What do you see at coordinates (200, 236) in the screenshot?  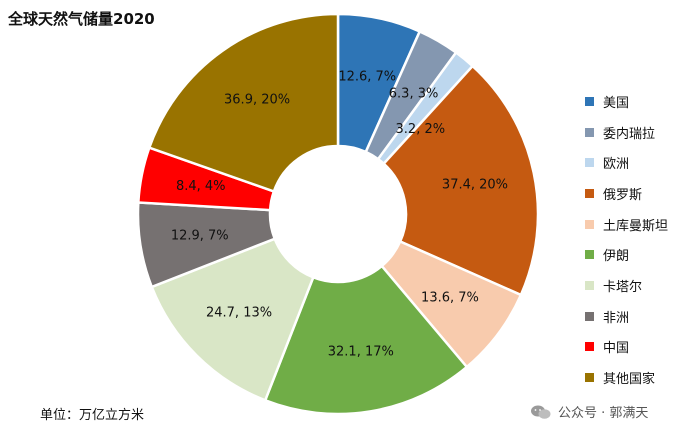 I see `data-label-非洲: 12.9, 7%` at bounding box center [200, 236].